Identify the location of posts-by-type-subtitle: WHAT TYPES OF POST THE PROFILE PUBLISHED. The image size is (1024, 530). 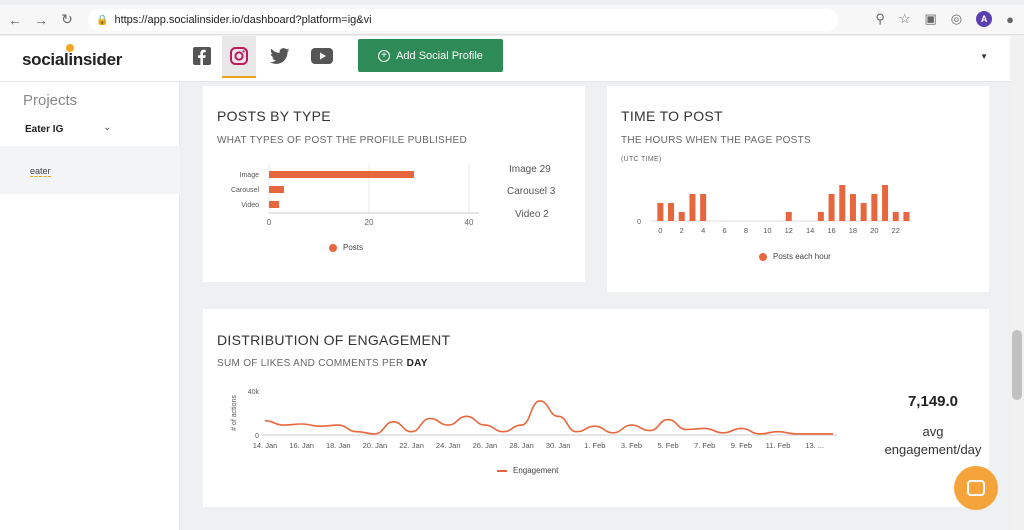
(342, 140).